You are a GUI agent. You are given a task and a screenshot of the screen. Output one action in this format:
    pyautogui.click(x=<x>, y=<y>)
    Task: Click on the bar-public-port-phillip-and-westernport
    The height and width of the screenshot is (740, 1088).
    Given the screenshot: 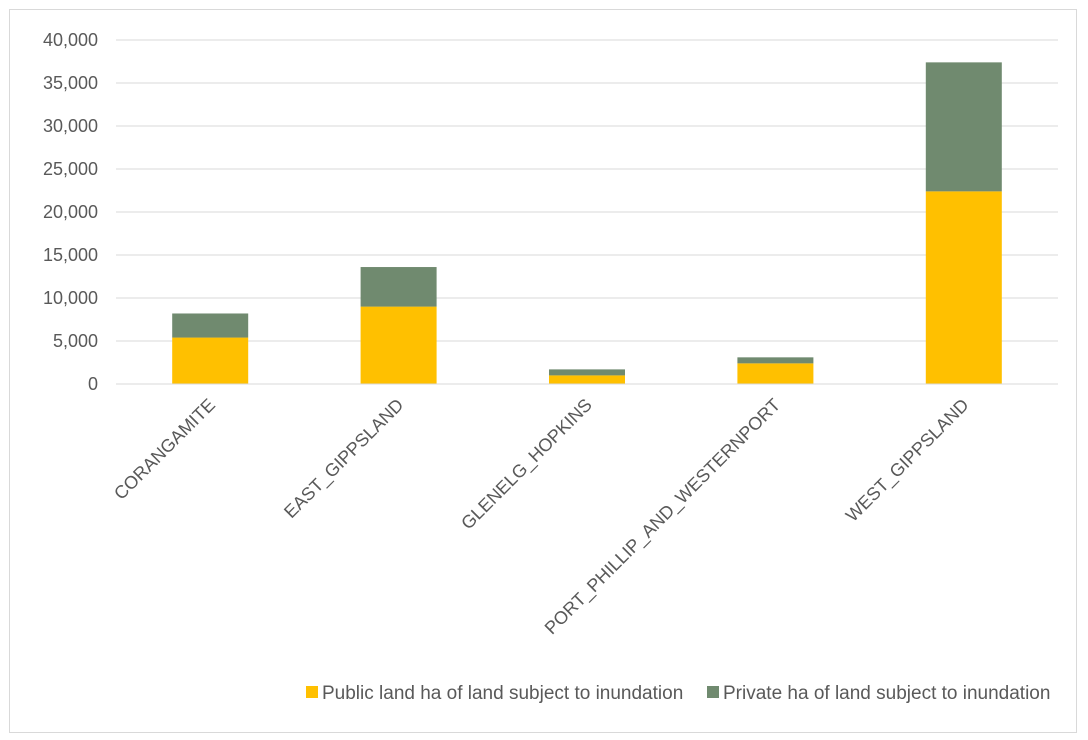 What is the action you would take?
    pyautogui.click(x=775, y=373)
    